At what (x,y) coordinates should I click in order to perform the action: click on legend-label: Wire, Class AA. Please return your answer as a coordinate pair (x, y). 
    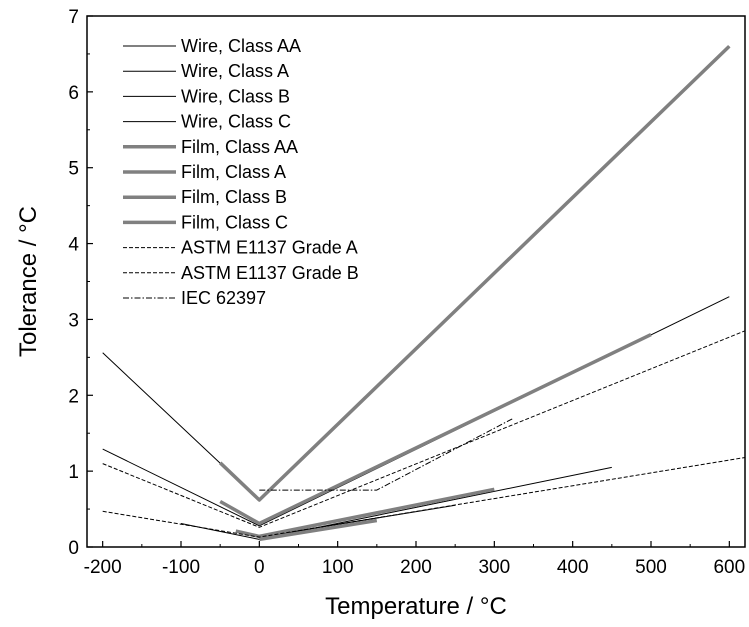
    Looking at the image, I should click on (241, 46).